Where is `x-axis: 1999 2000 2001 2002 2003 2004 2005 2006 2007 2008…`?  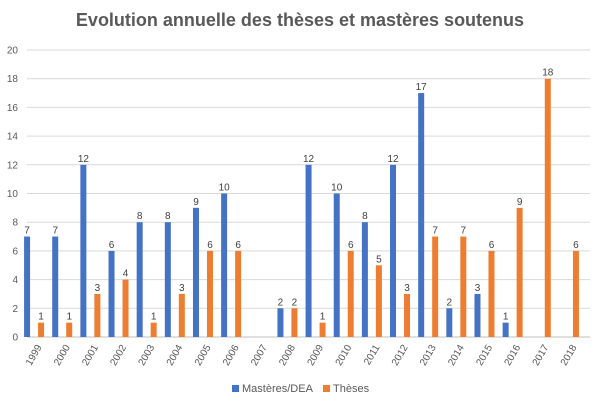 x-axis: 1999 2000 2001 2002 2003 2004 2005 2006 2007 2008… is located at coordinates (302, 355).